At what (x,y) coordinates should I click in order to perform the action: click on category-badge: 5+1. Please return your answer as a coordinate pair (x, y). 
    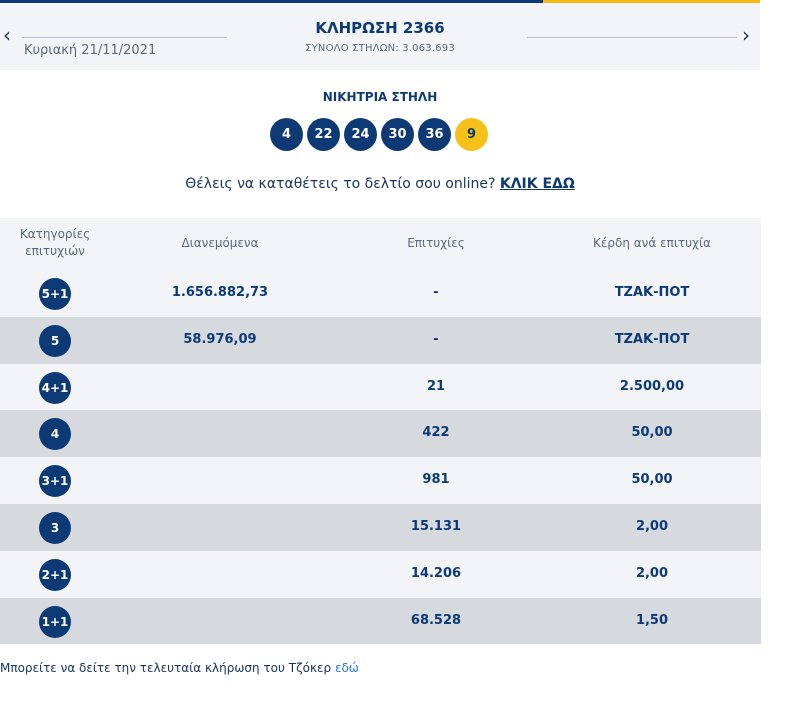
    Looking at the image, I should click on (55, 294).